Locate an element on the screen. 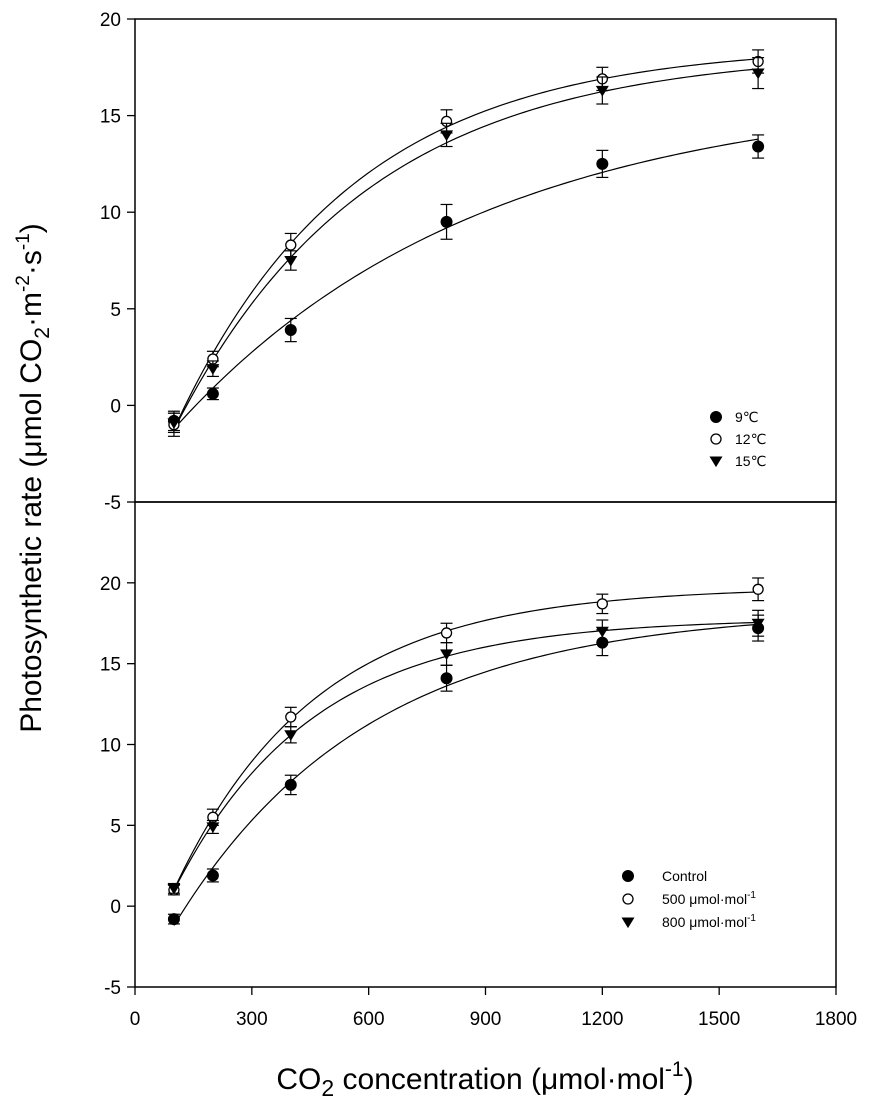 The height and width of the screenshot is (1103, 870). legend-label: 9℃ is located at coordinates (747, 417).